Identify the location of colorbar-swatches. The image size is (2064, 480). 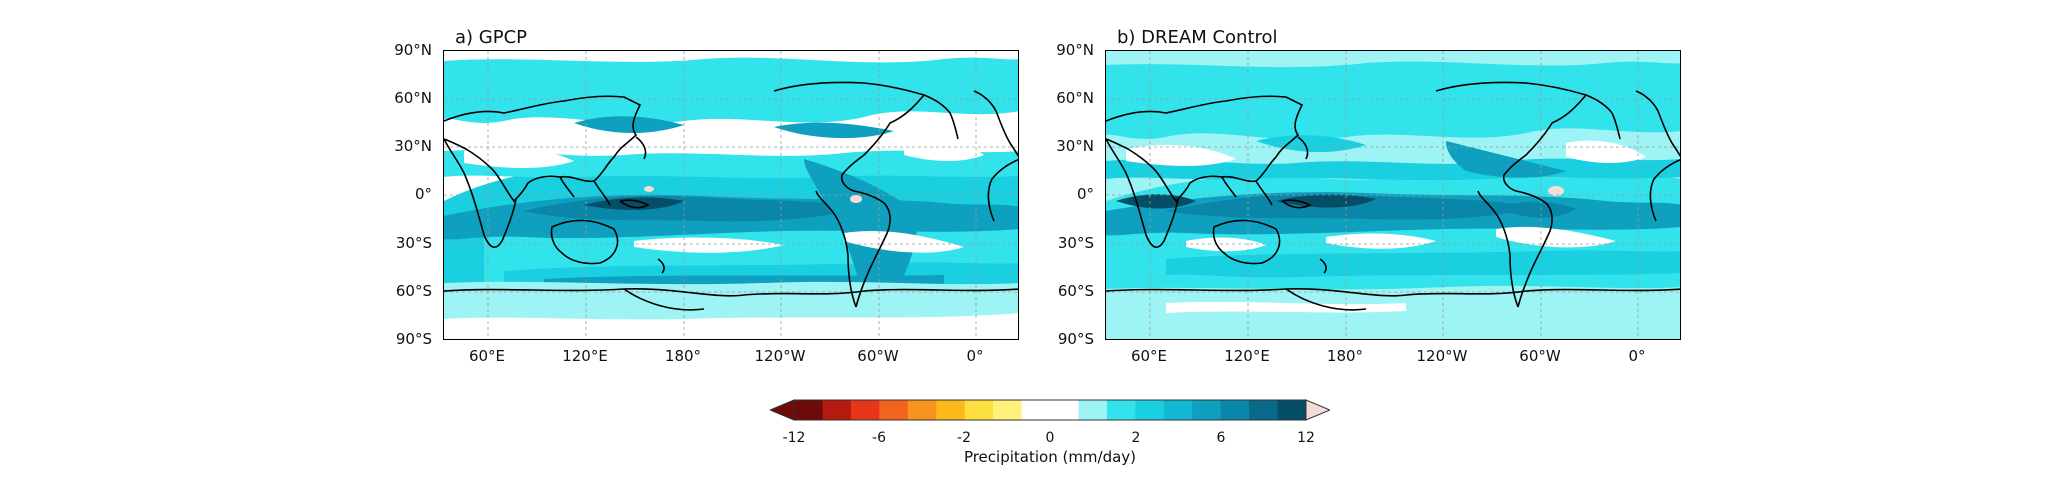
(1050, 410).